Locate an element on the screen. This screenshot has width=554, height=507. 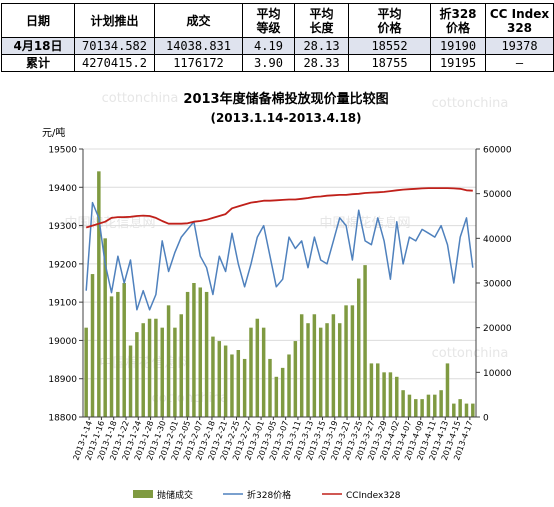
cell-avg-price: 18755 is located at coordinates (389, 63).